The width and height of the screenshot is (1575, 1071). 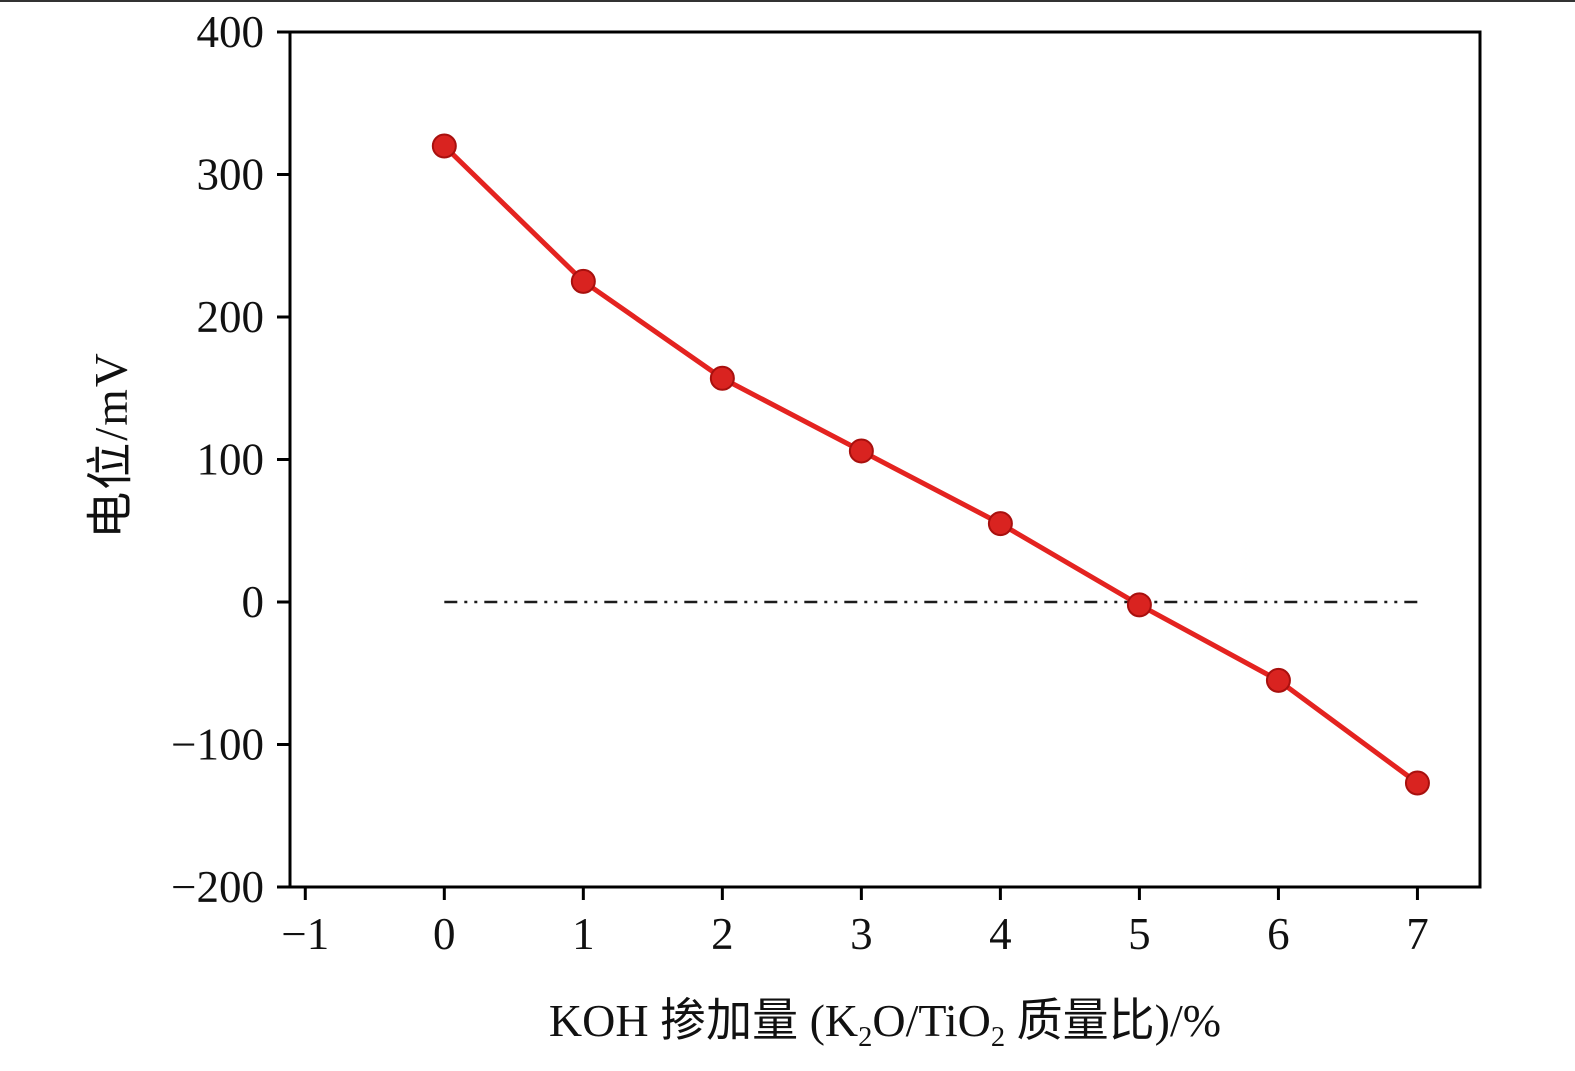 What do you see at coordinates (444, 934) in the screenshot?
I see `x-tick-label: 0` at bounding box center [444, 934].